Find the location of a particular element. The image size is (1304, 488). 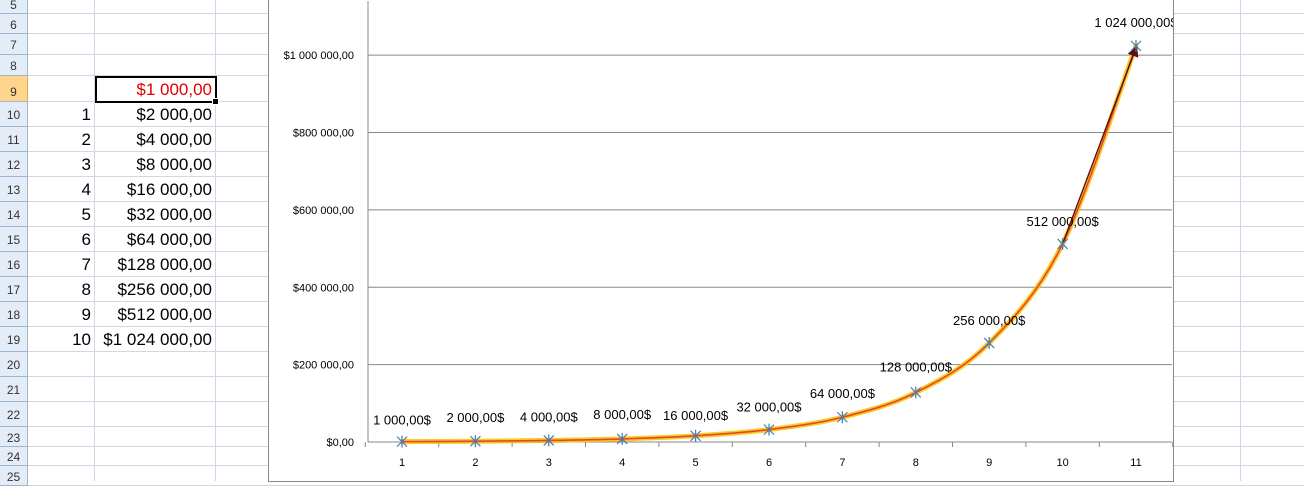

row-header: 6 is located at coordinates (14, 24).